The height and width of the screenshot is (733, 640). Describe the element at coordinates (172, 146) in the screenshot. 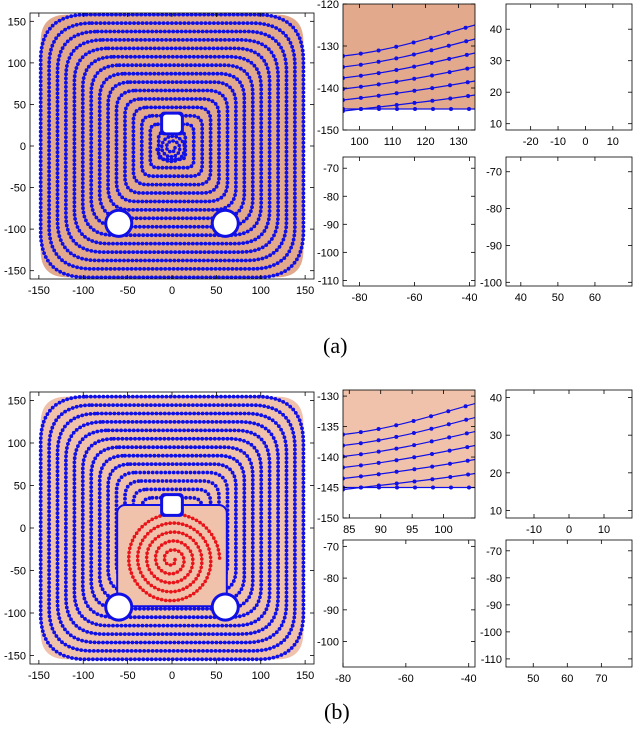

I see `workspace-region` at that location.